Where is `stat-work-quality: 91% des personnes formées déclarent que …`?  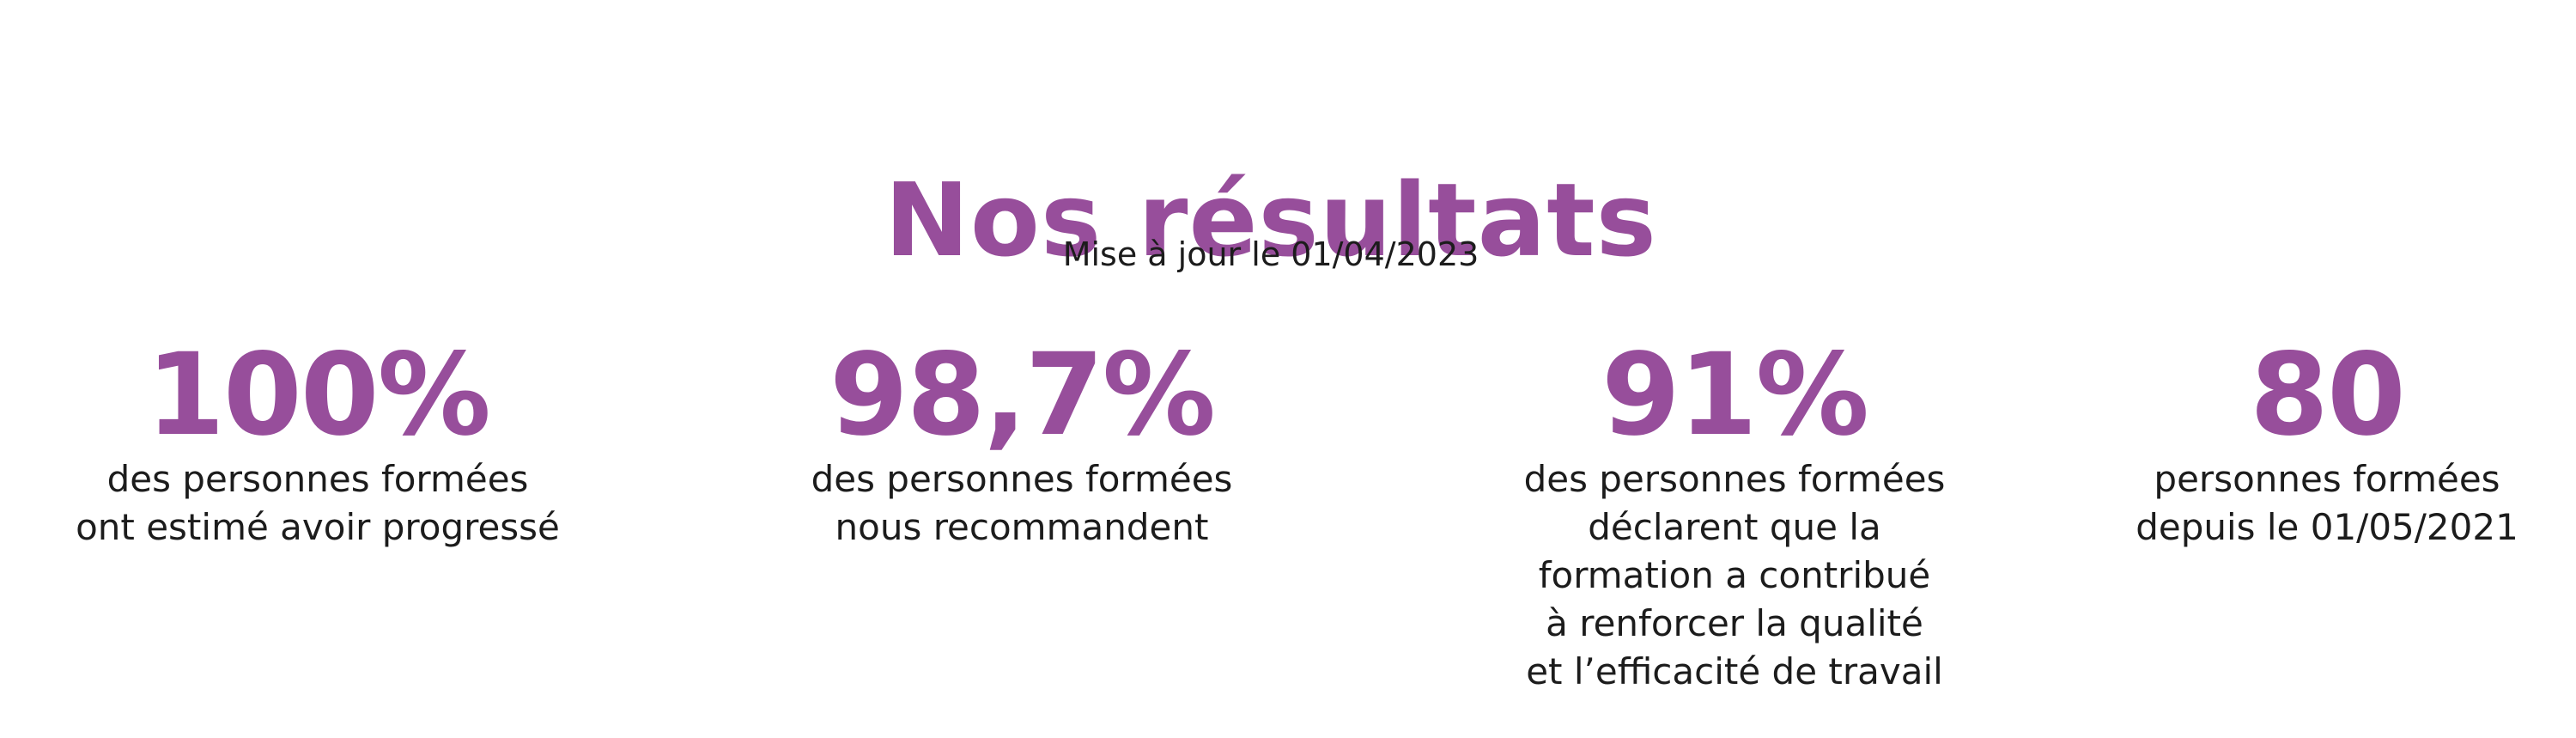
stat-work-quality: 91% des personnes formées déclarent que … is located at coordinates (1734, 515).